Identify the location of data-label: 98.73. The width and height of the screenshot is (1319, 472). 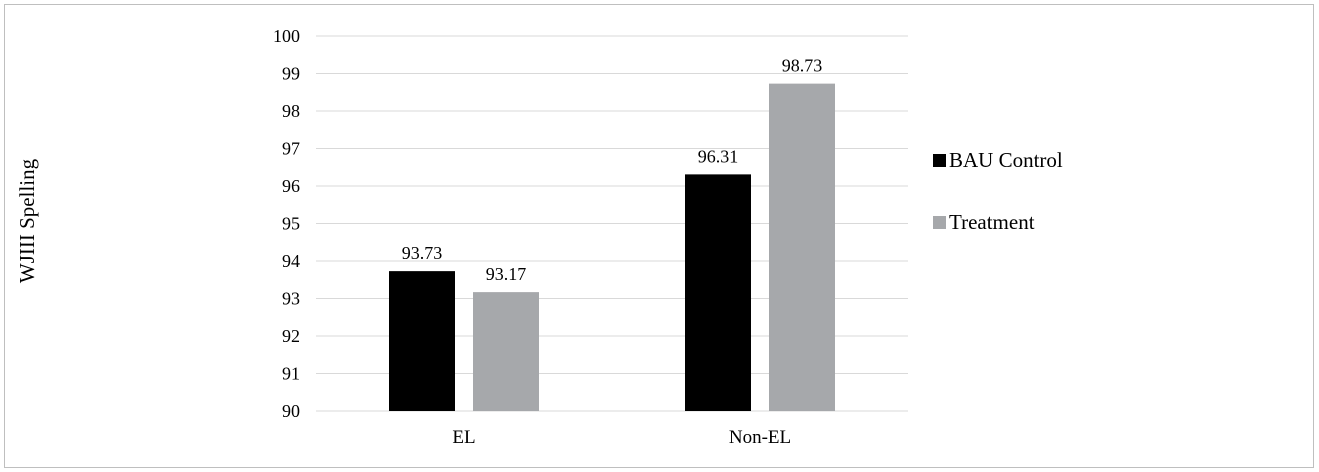
(802, 66).